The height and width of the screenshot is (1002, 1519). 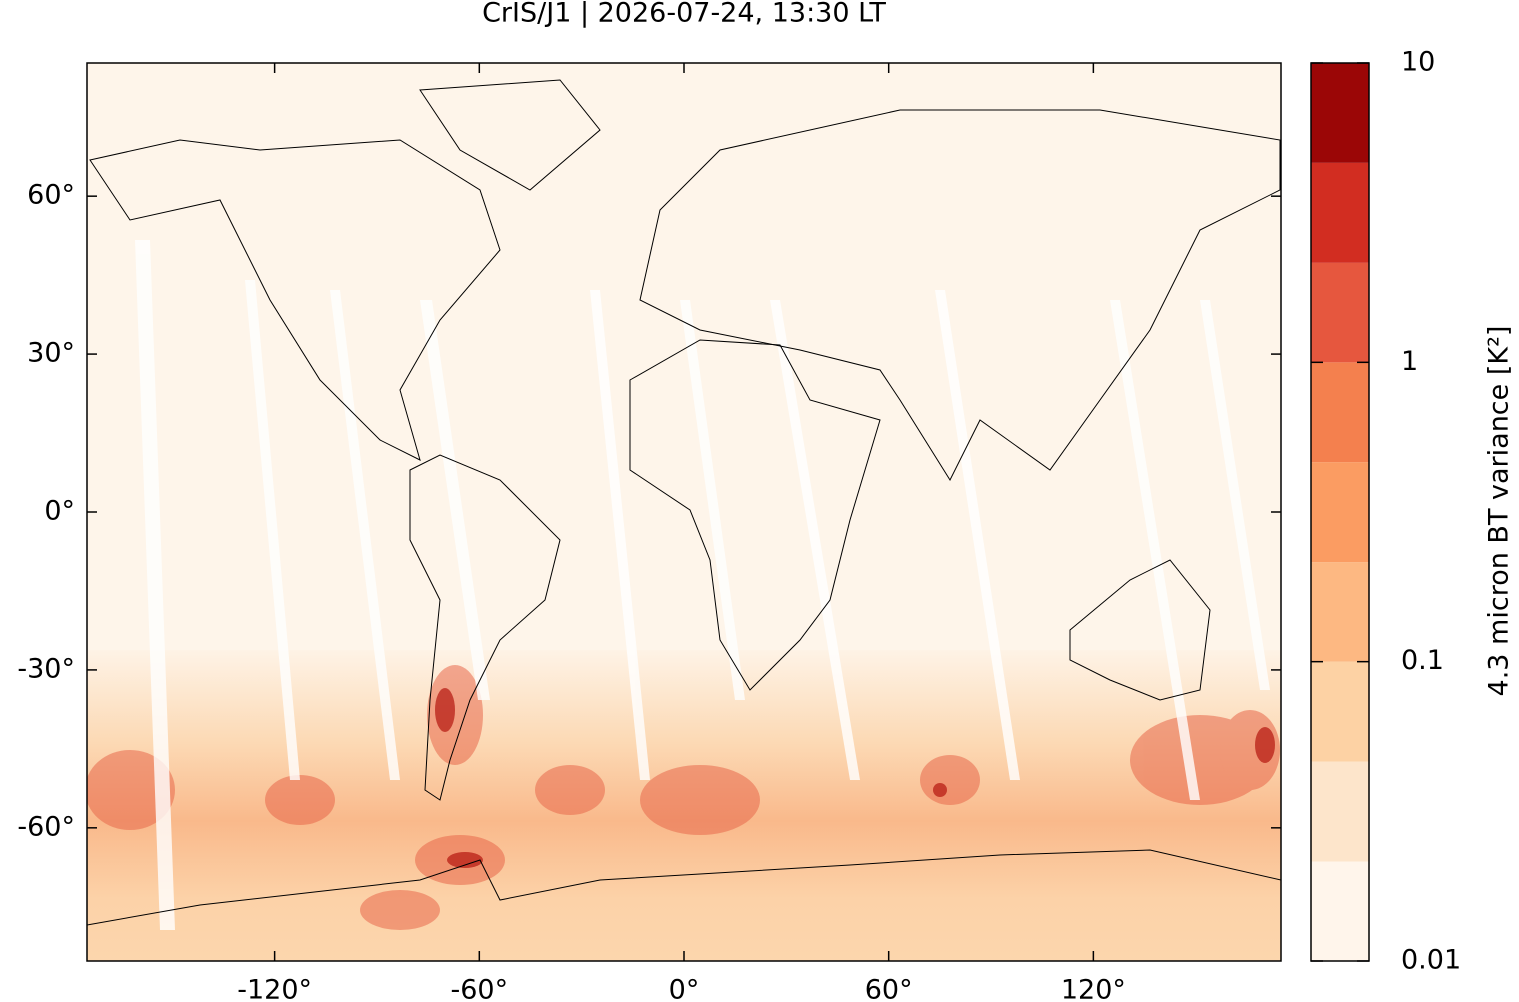 What do you see at coordinates (59, 511) in the screenshot?
I see `y-tick-label: 0°` at bounding box center [59, 511].